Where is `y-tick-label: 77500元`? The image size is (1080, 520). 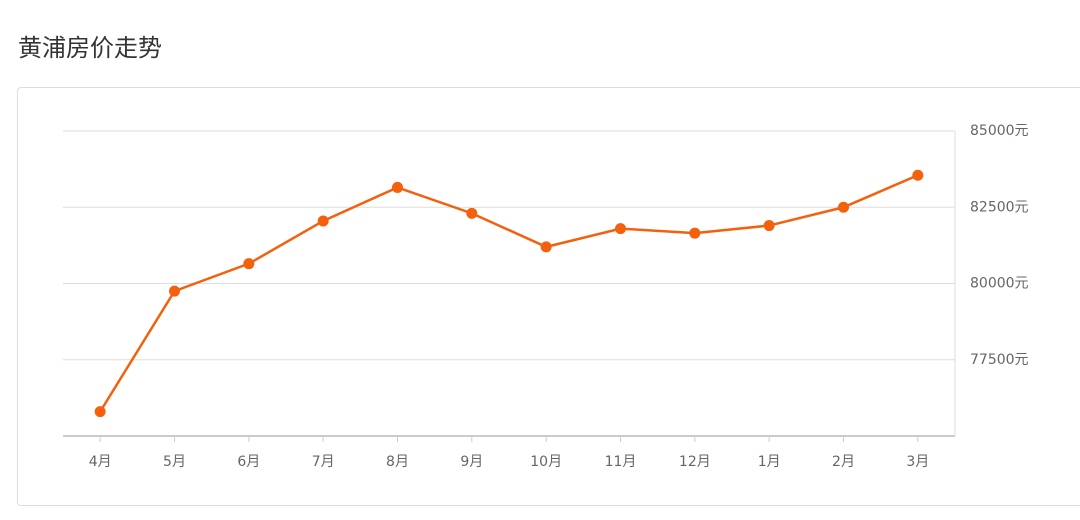 y-tick-label: 77500元 is located at coordinates (999, 360).